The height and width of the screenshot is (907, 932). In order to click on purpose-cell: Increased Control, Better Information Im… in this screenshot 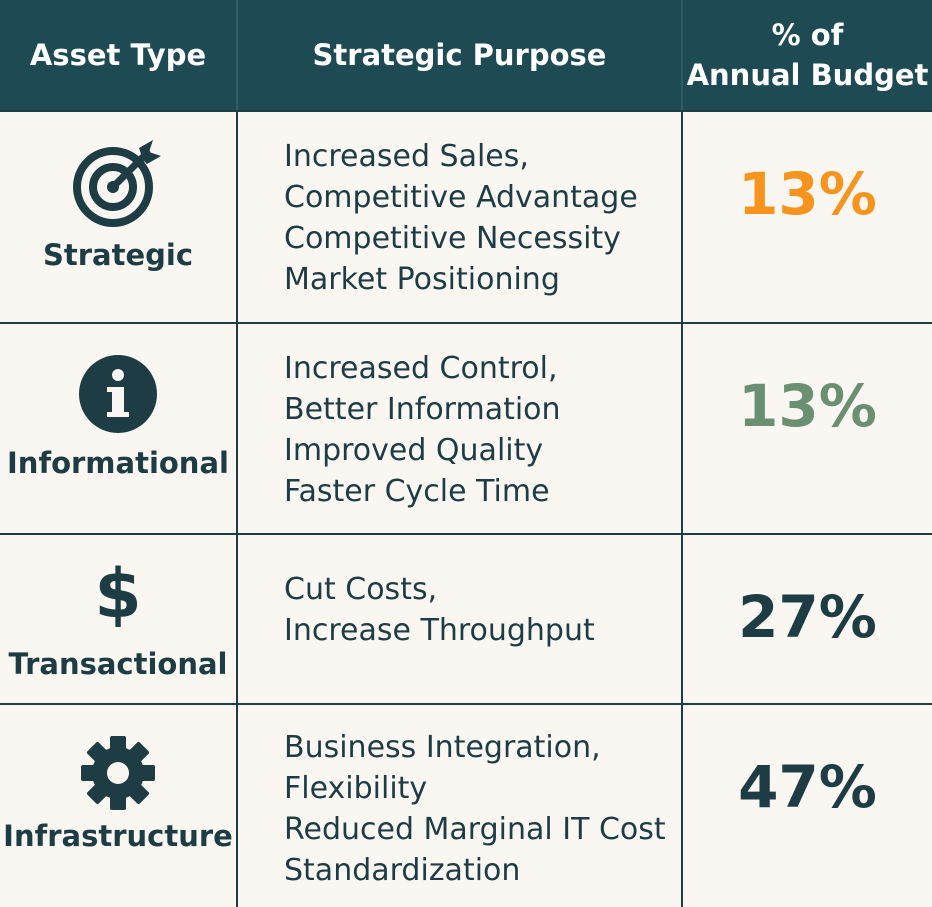, I will do `click(481, 430)`.